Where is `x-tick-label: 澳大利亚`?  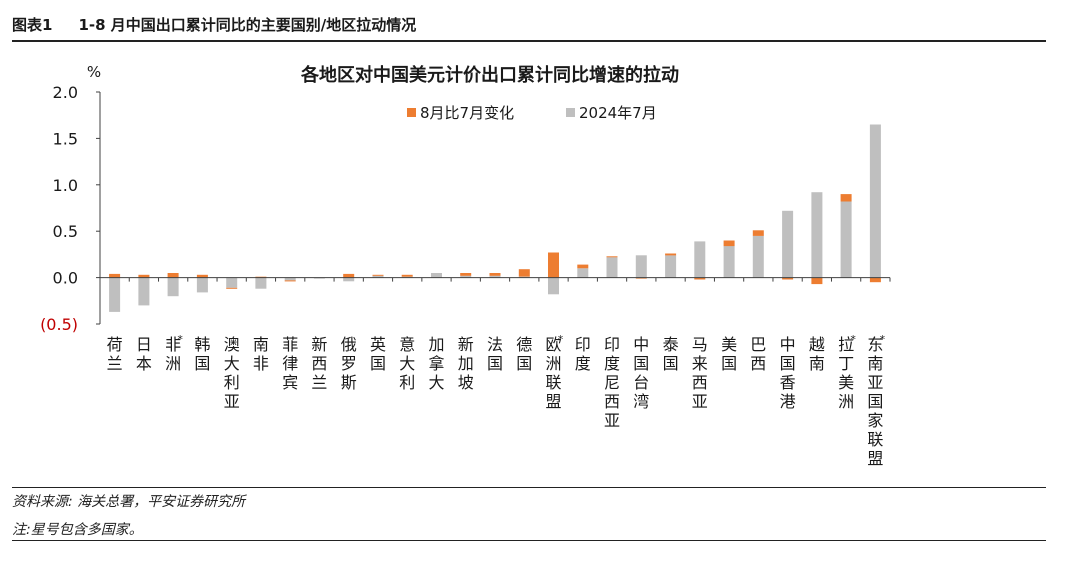
x-tick-label: 澳大利亚 is located at coordinates (232, 373).